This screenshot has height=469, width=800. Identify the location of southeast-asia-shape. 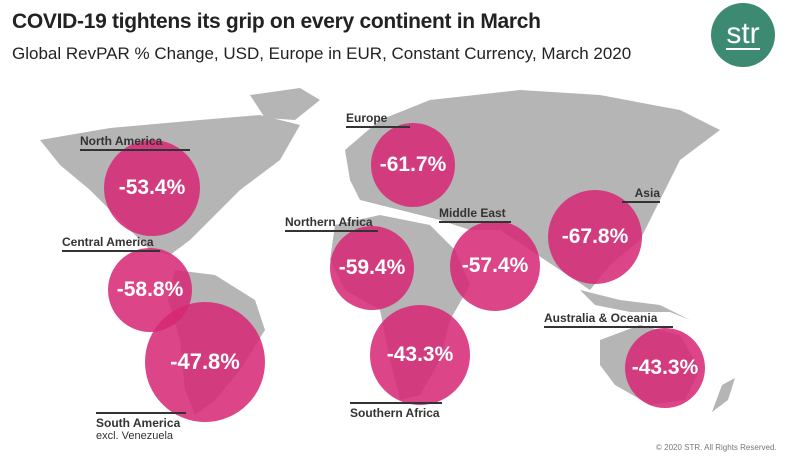
(635, 305).